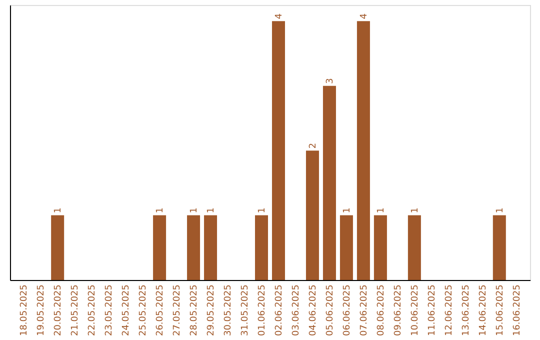 Image resolution: width=540 pixels, height=340 pixels. What do you see at coordinates (75, 310) in the screenshot?
I see `x-tick-label: 21.05.2025` at bounding box center [75, 310].